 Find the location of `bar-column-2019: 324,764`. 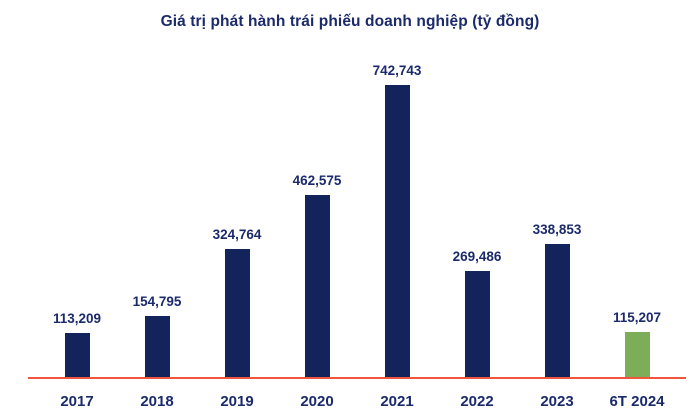

bar-column-2019: 324,764 is located at coordinates (237, 302).